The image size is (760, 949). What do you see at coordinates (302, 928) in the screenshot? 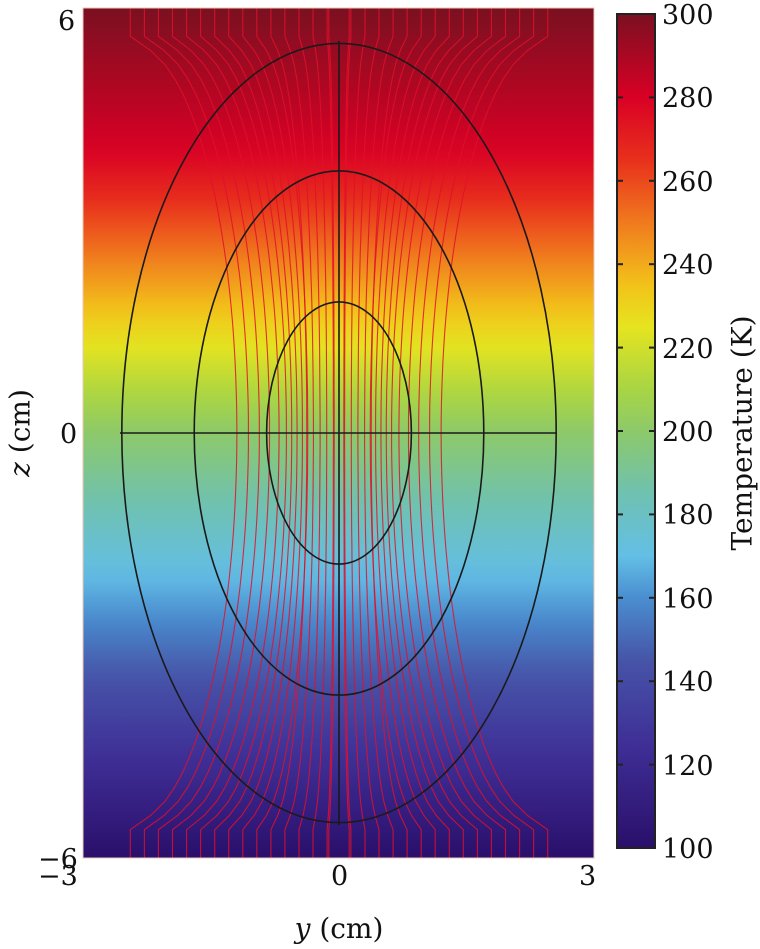
I see `x-axis-var: y` at bounding box center [302, 928].